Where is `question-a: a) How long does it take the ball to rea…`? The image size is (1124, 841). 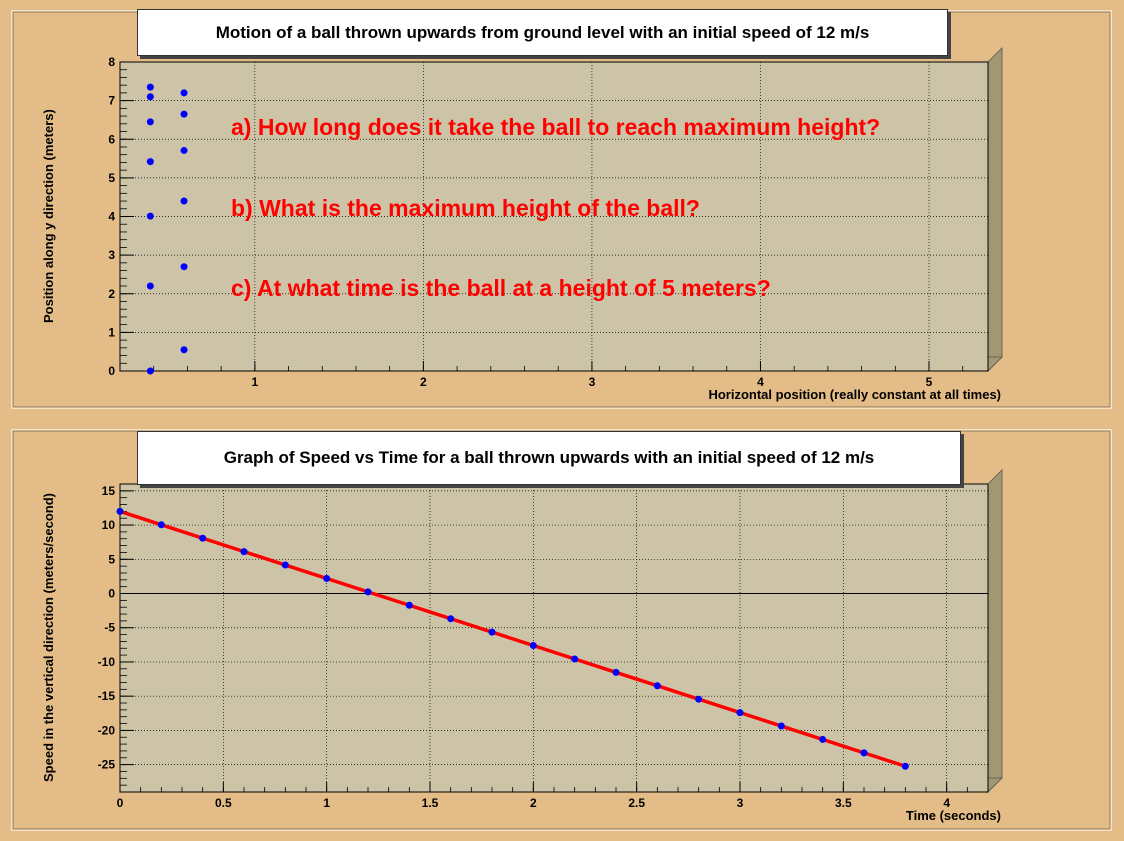 question-a: a) How long does it take the ball to rea… is located at coordinates (556, 127).